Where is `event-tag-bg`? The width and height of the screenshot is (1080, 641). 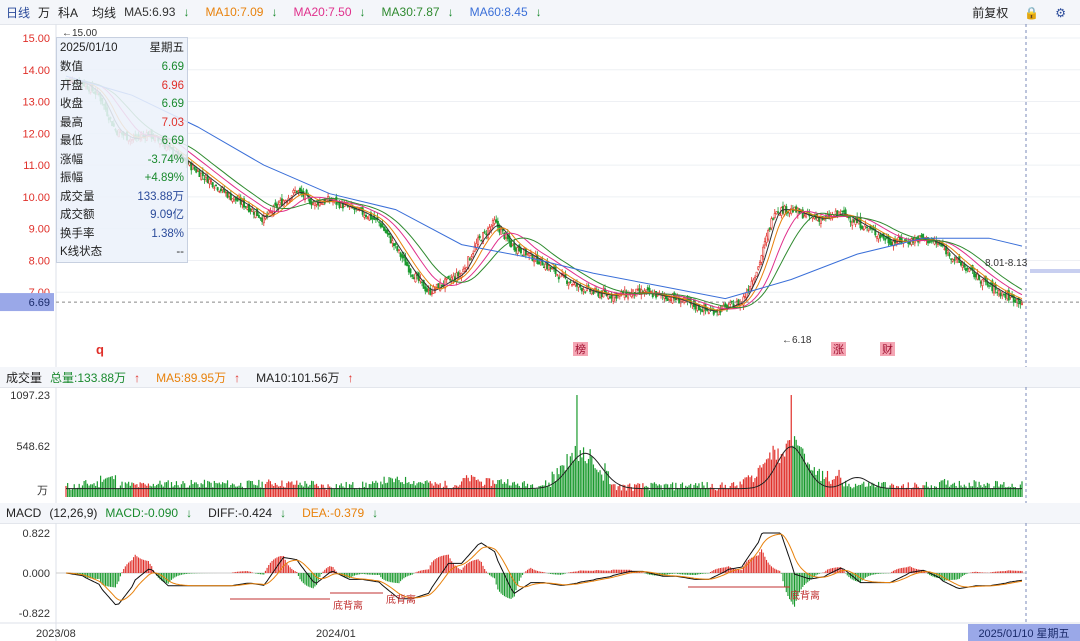 event-tag-bg is located at coordinates (580, 349).